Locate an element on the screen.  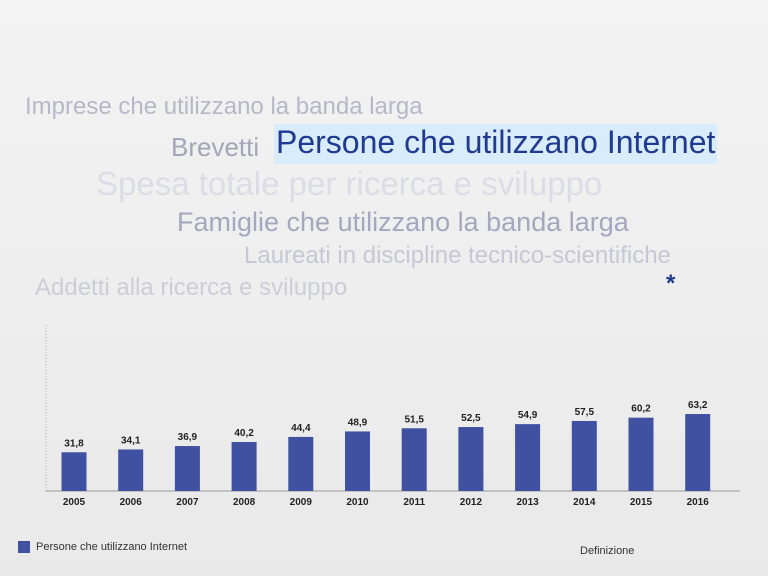
data-label: 54,9 is located at coordinates (528, 415).